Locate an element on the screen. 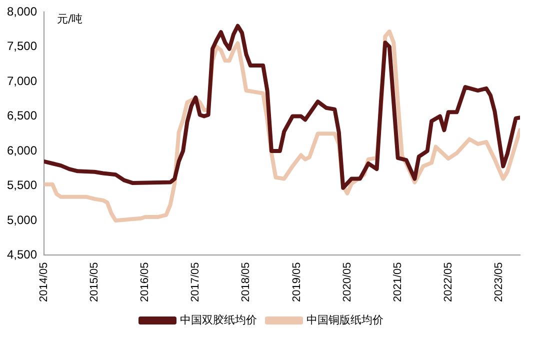 The image size is (550, 338). legend-label: 中国双胶纸均价 is located at coordinates (218, 319).